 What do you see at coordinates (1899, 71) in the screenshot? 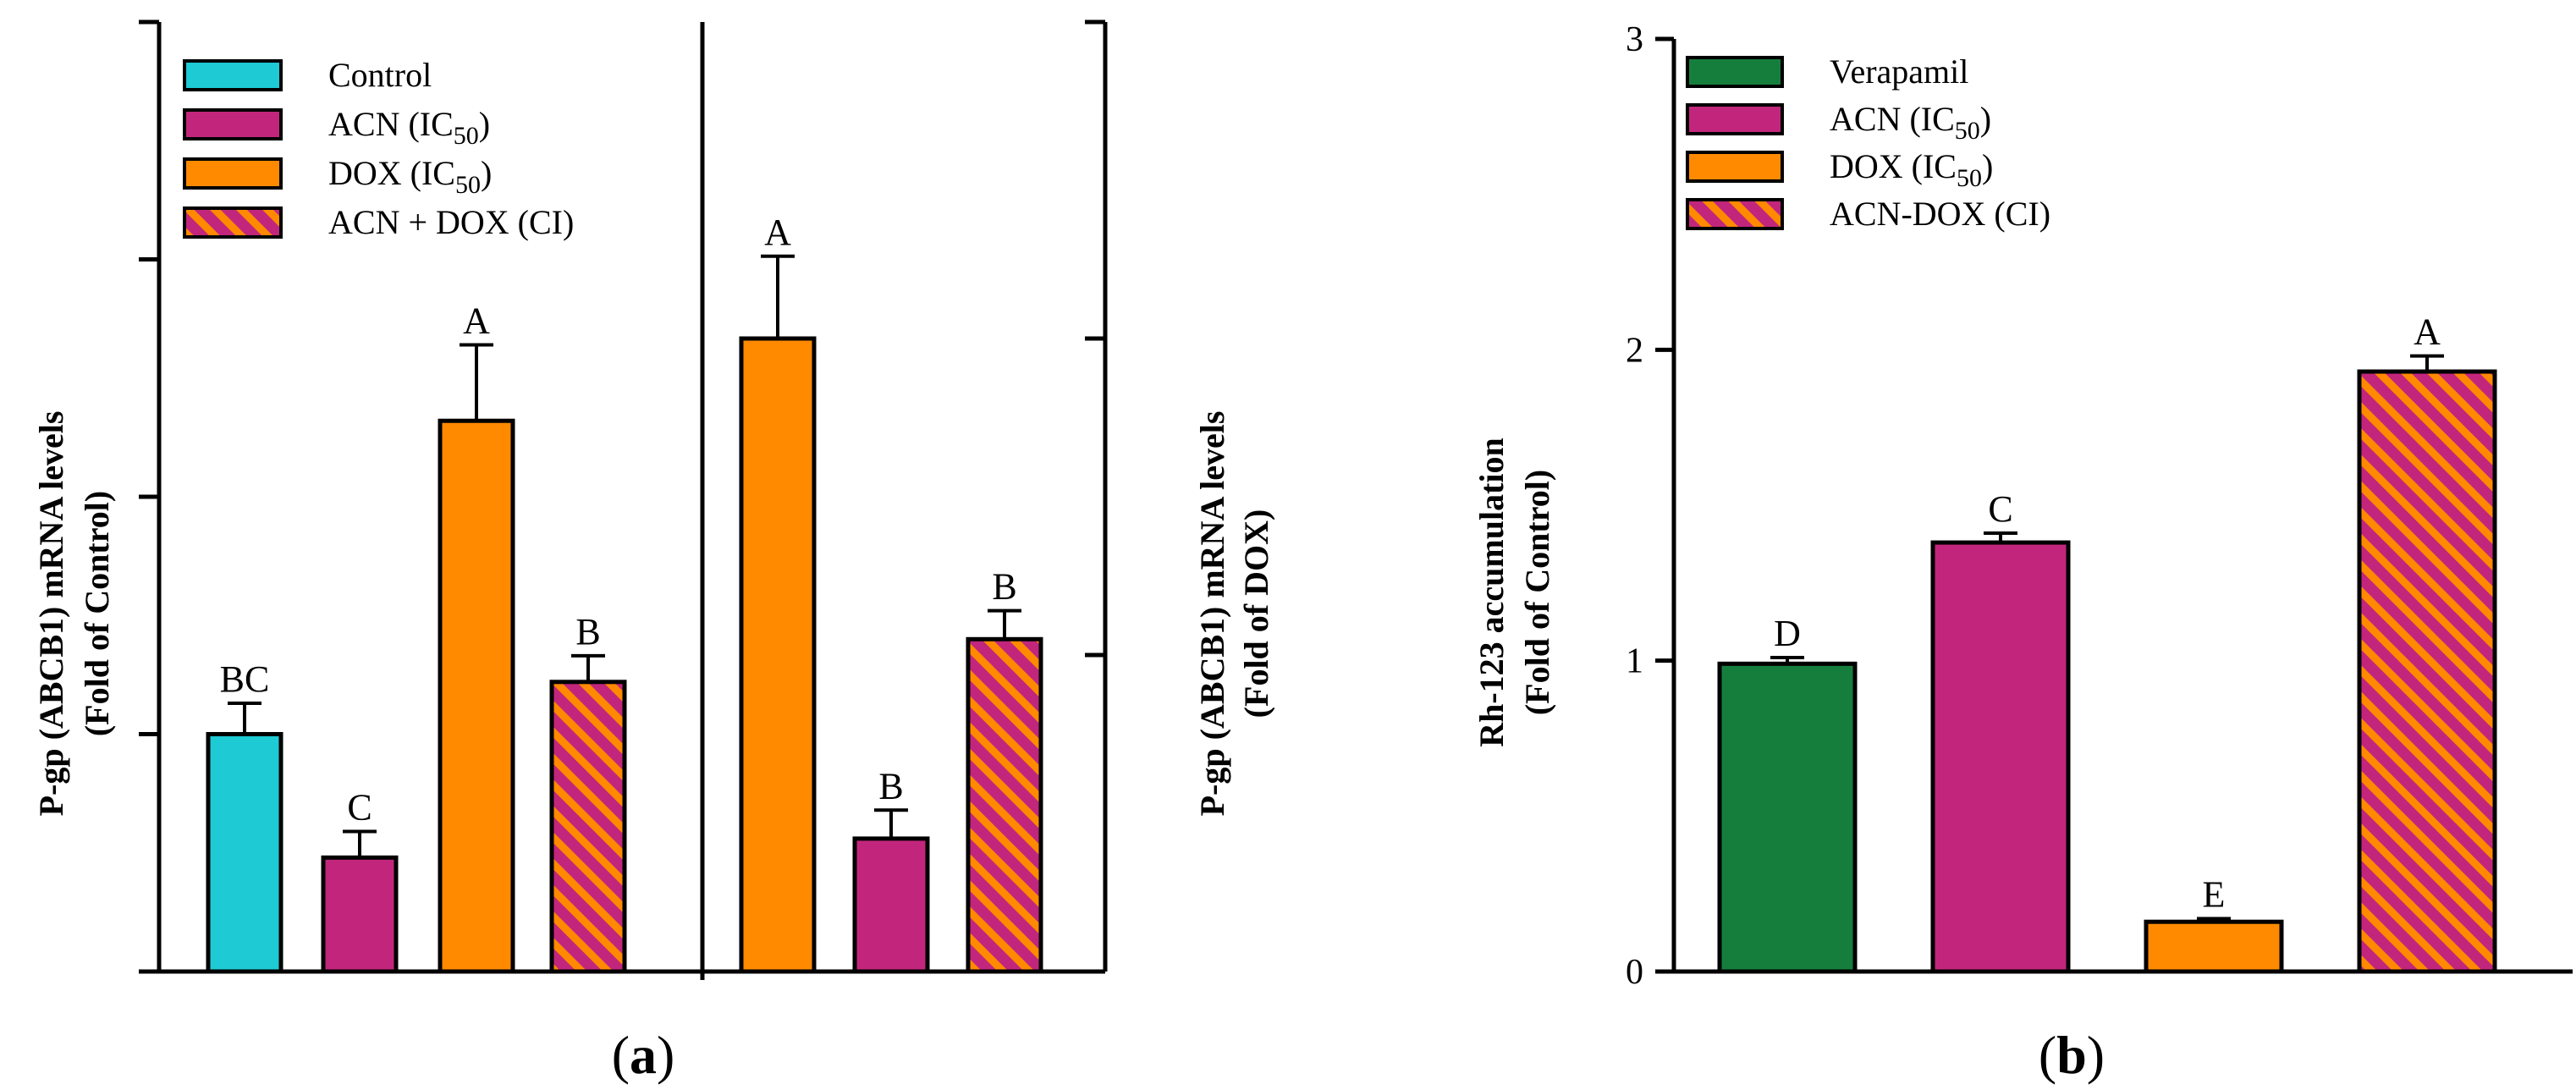
I see `panel-b-legend-label-0: Verapamil` at bounding box center [1899, 71].